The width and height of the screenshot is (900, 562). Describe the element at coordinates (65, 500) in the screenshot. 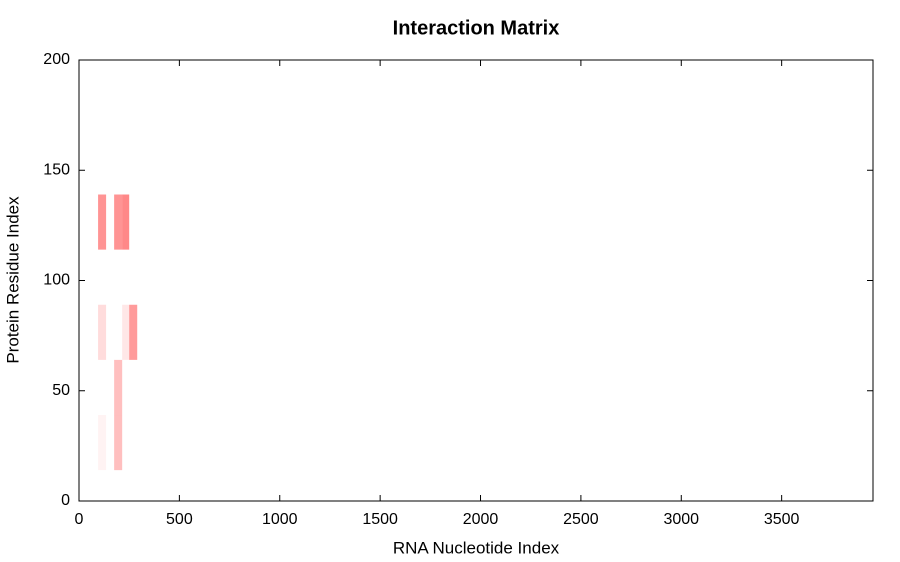

I see `y-tick-label: 0` at that location.